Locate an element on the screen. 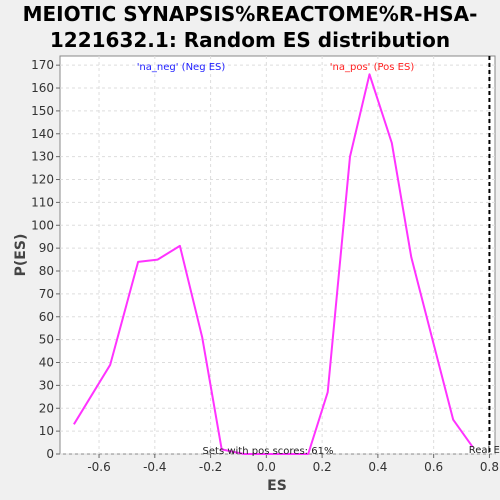  y-tick-label: 0 is located at coordinates (50, 454).